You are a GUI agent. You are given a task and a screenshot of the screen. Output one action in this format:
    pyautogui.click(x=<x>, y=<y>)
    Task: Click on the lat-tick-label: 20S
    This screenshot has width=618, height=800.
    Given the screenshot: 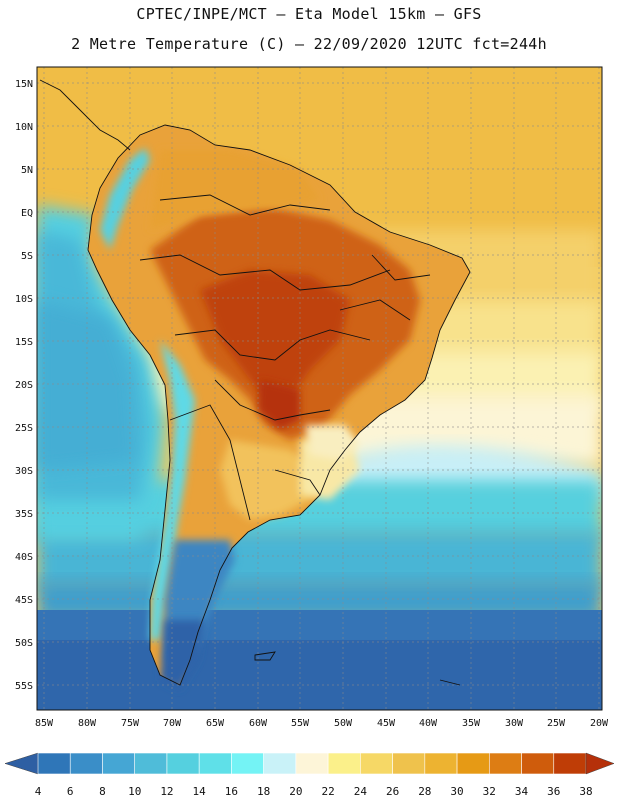 What is the action you would take?
    pyautogui.click(x=24, y=385)
    